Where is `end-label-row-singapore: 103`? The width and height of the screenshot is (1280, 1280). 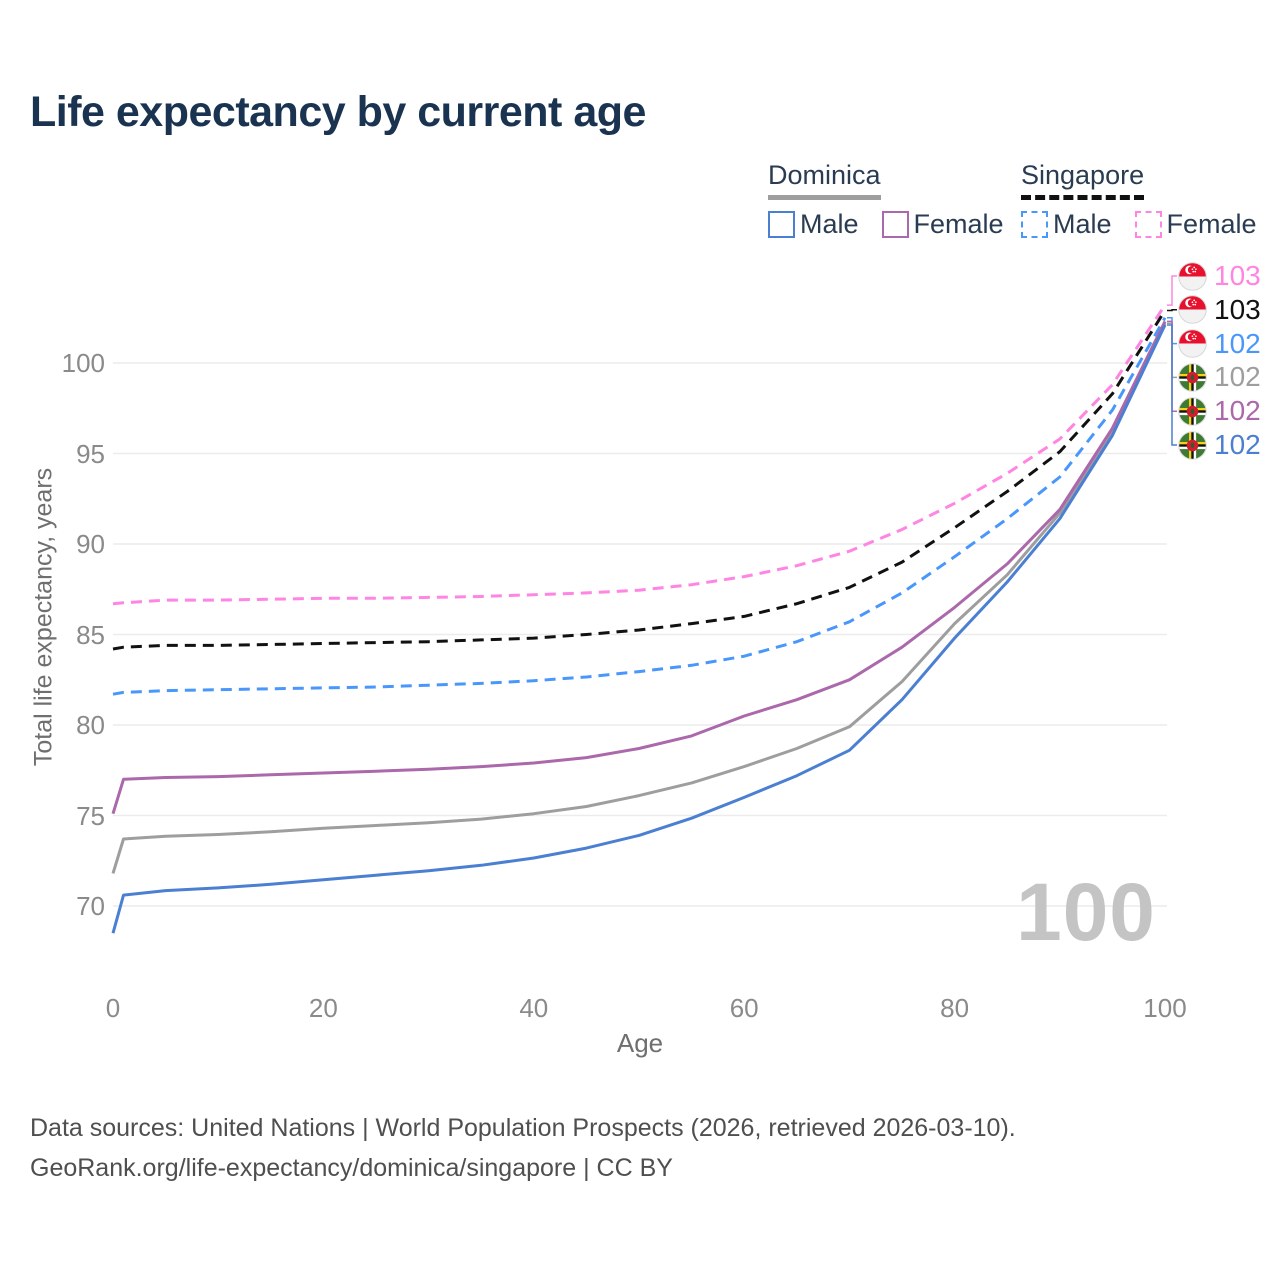
end-label-row-singapore: 103 is located at coordinates (1219, 309).